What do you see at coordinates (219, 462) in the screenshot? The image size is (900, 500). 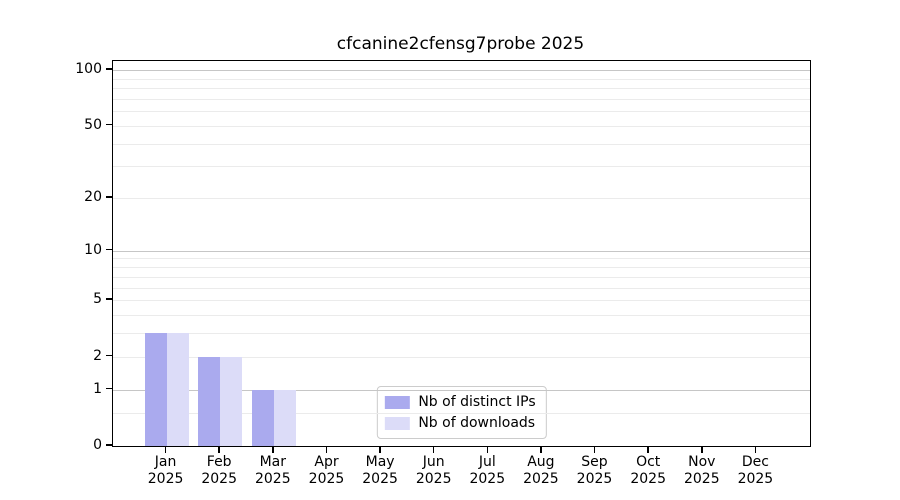 I see `x-tick-month: Feb` at bounding box center [219, 462].